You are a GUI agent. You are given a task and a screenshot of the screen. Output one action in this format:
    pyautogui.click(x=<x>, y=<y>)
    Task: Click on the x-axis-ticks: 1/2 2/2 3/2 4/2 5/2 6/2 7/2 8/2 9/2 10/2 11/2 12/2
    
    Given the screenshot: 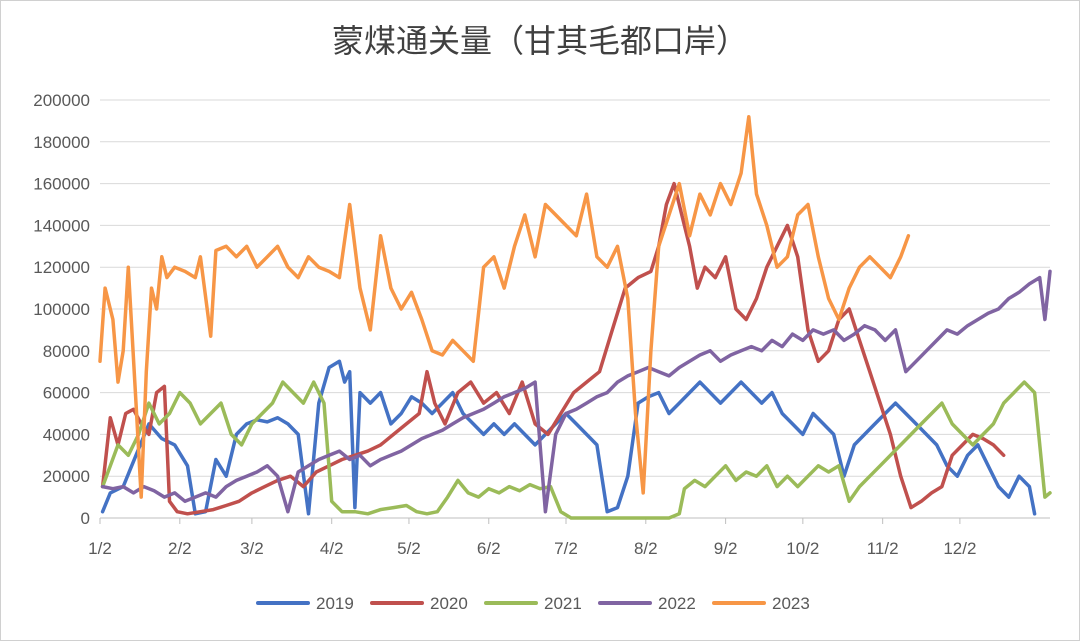 What is the action you would take?
    pyautogui.click(x=532, y=538)
    